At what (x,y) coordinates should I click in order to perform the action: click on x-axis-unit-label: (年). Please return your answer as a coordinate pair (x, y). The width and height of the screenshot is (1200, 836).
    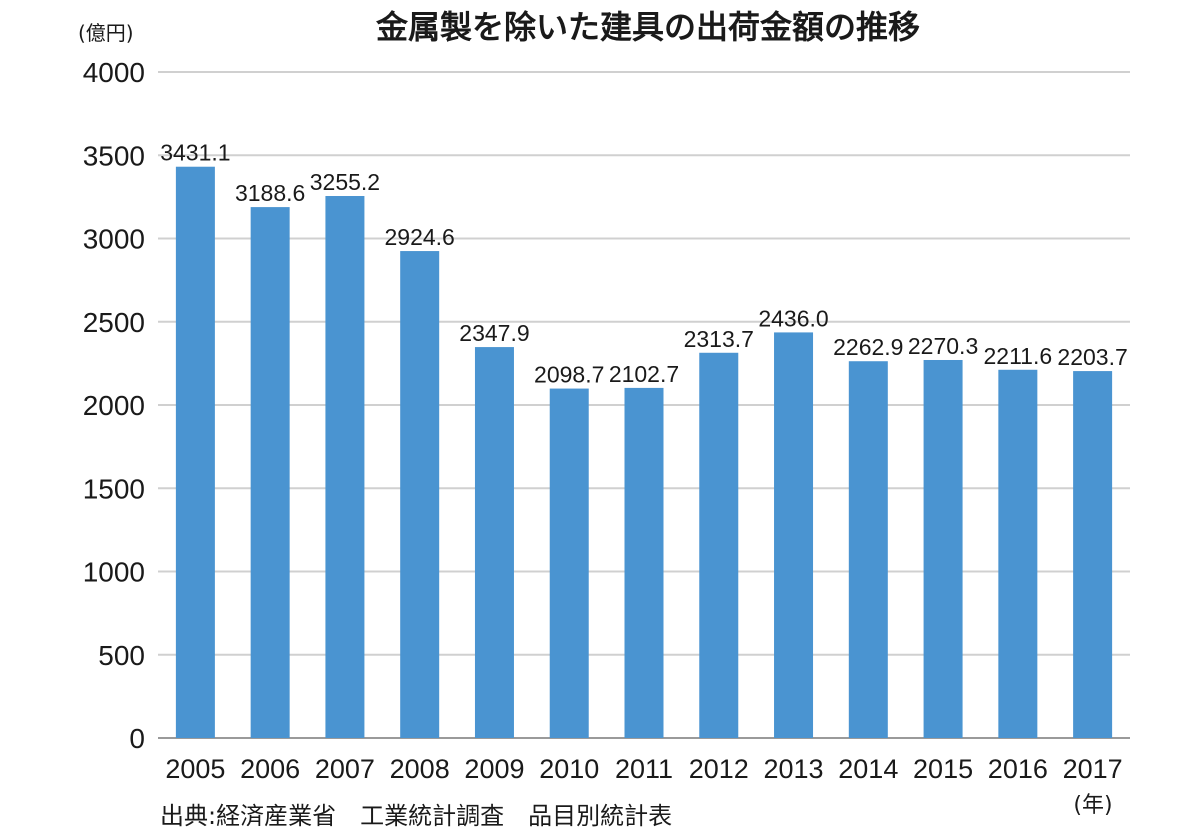
    Looking at the image, I should click on (1092, 805).